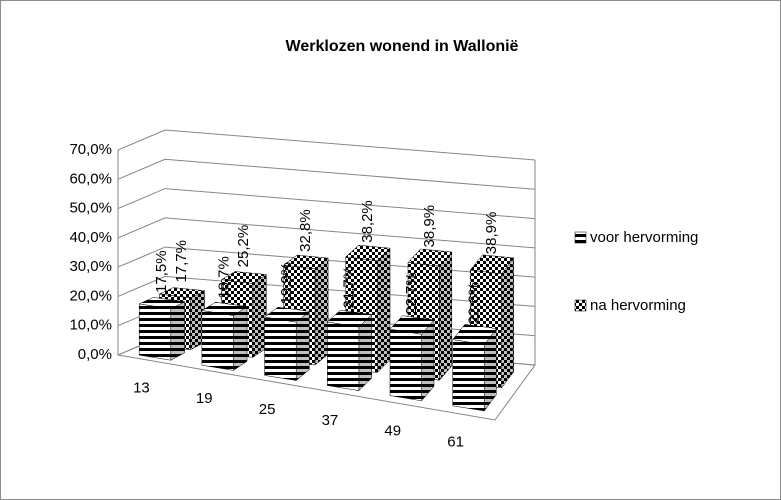  Describe the element at coordinates (90, 178) in the screenshot. I see `y-tick-label: 60,0%` at that location.